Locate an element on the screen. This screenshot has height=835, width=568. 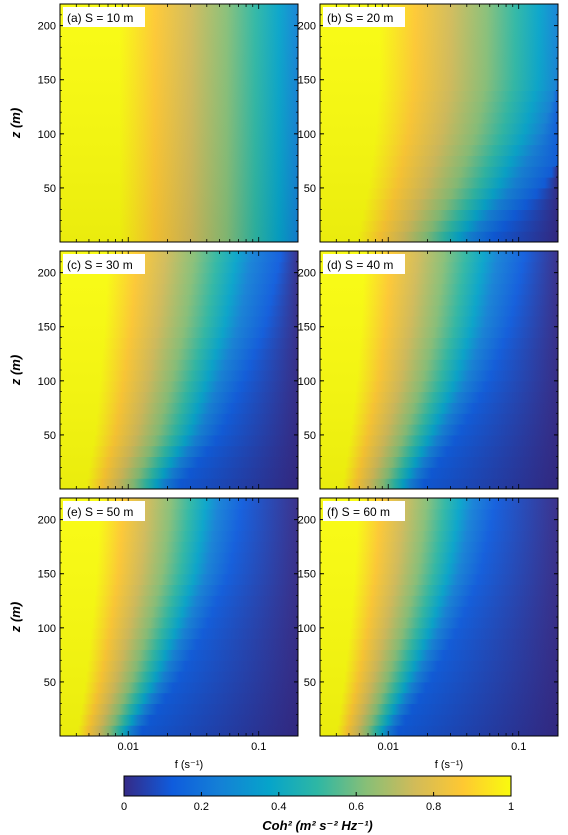
panel-label: (c) S = 30 m is located at coordinates (100, 265).